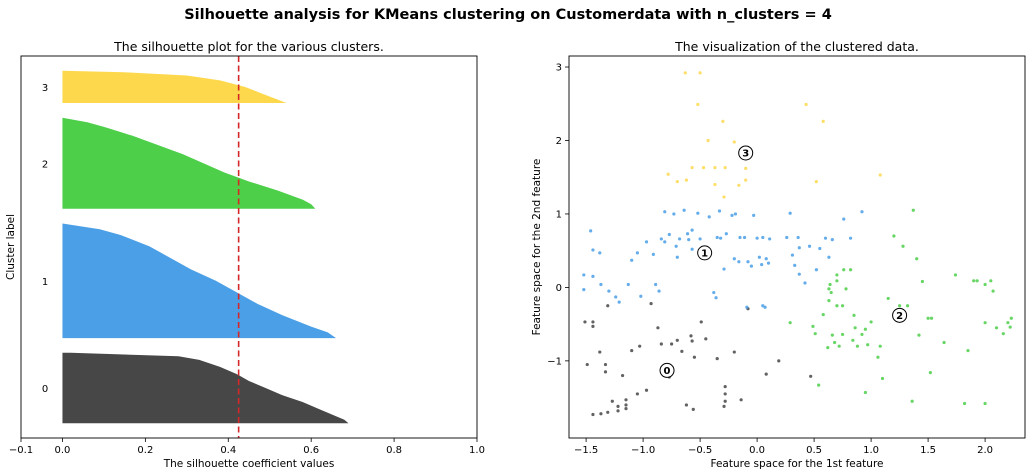 The width and height of the screenshot is (1032, 476). I want to click on cluster-center-label: 3, so click(745, 154).